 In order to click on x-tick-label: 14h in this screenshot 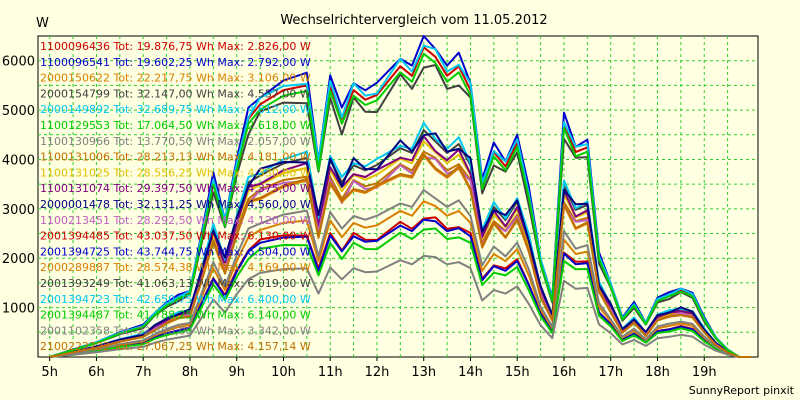, I will do `click(470, 372)`.